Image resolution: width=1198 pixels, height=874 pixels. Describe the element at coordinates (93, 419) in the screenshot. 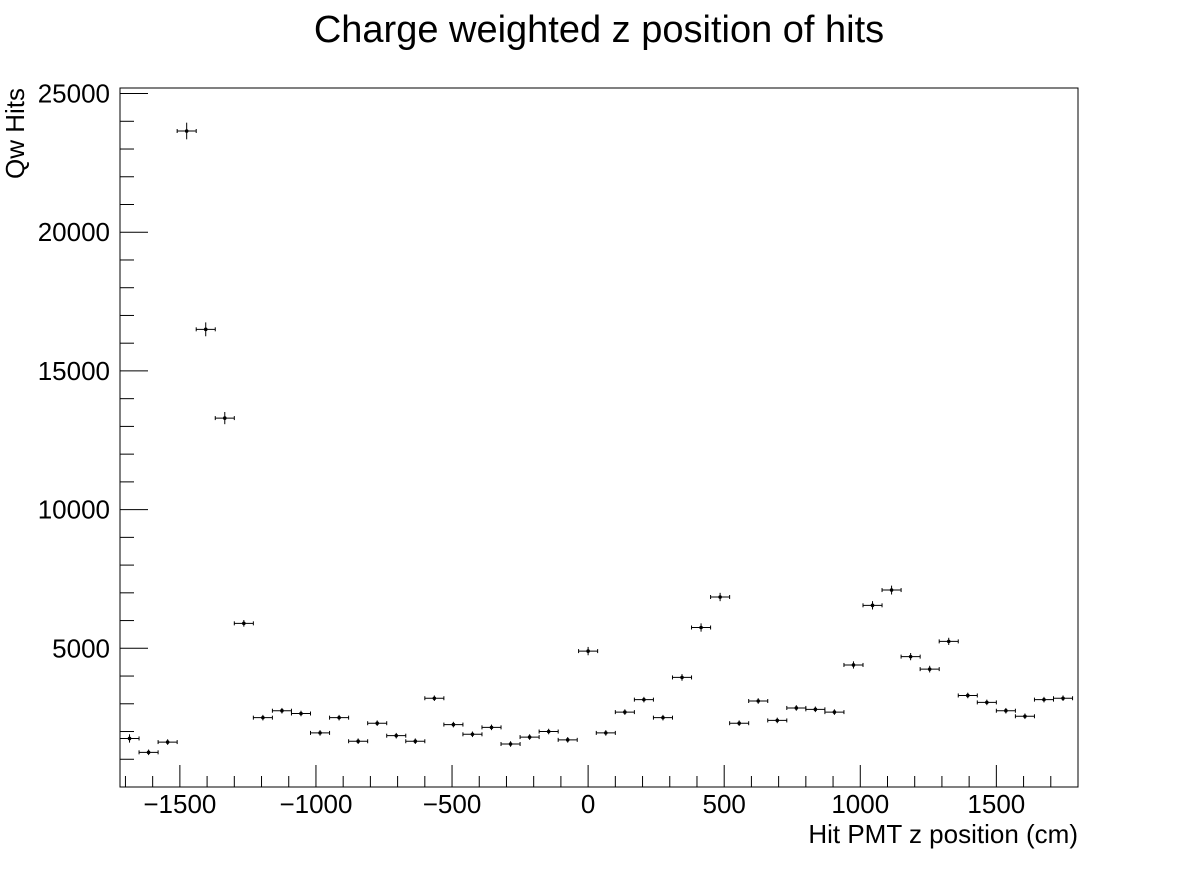

I see `y-axis: 5000 10000 15000 20000 25000` at that location.